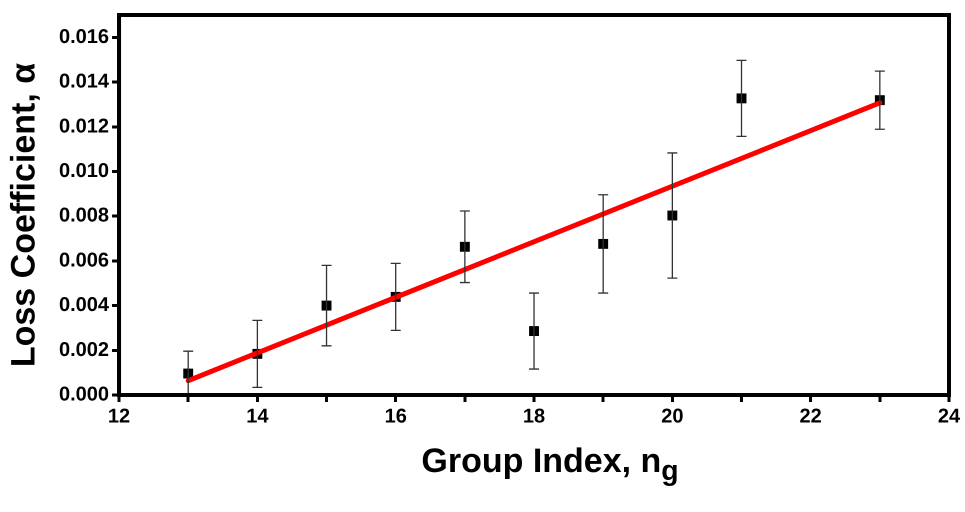  What do you see at coordinates (84, 126) in the screenshot?
I see `y-tick-label: 0.012` at bounding box center [84, 126].